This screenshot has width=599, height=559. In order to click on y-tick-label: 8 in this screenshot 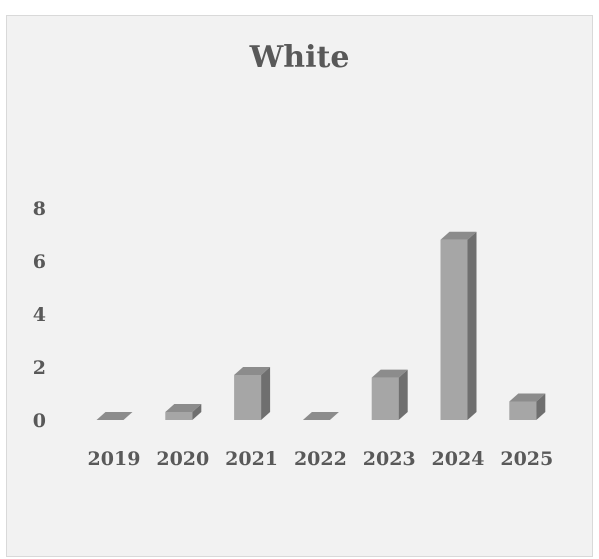, I will do `click(39, 209)`.